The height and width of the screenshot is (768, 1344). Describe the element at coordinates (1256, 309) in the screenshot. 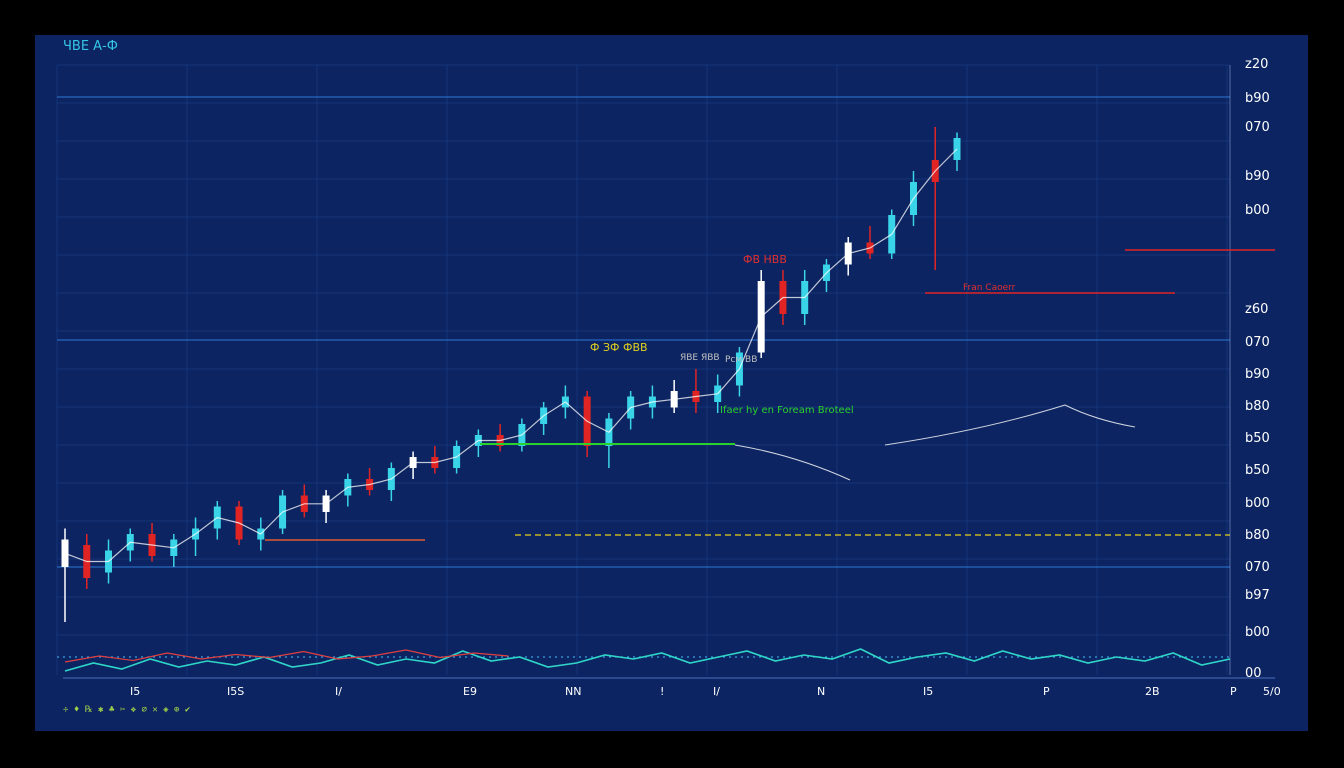

I see `y-tick-label: z60` at that location.